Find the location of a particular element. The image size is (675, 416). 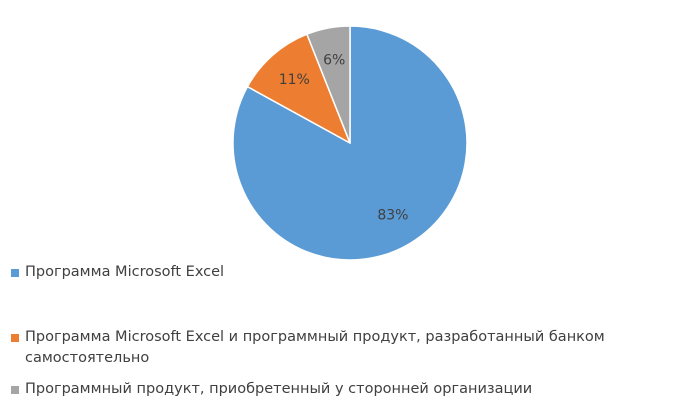

pie-slice-excel-and-own-product is located at coordinates (298, 88).